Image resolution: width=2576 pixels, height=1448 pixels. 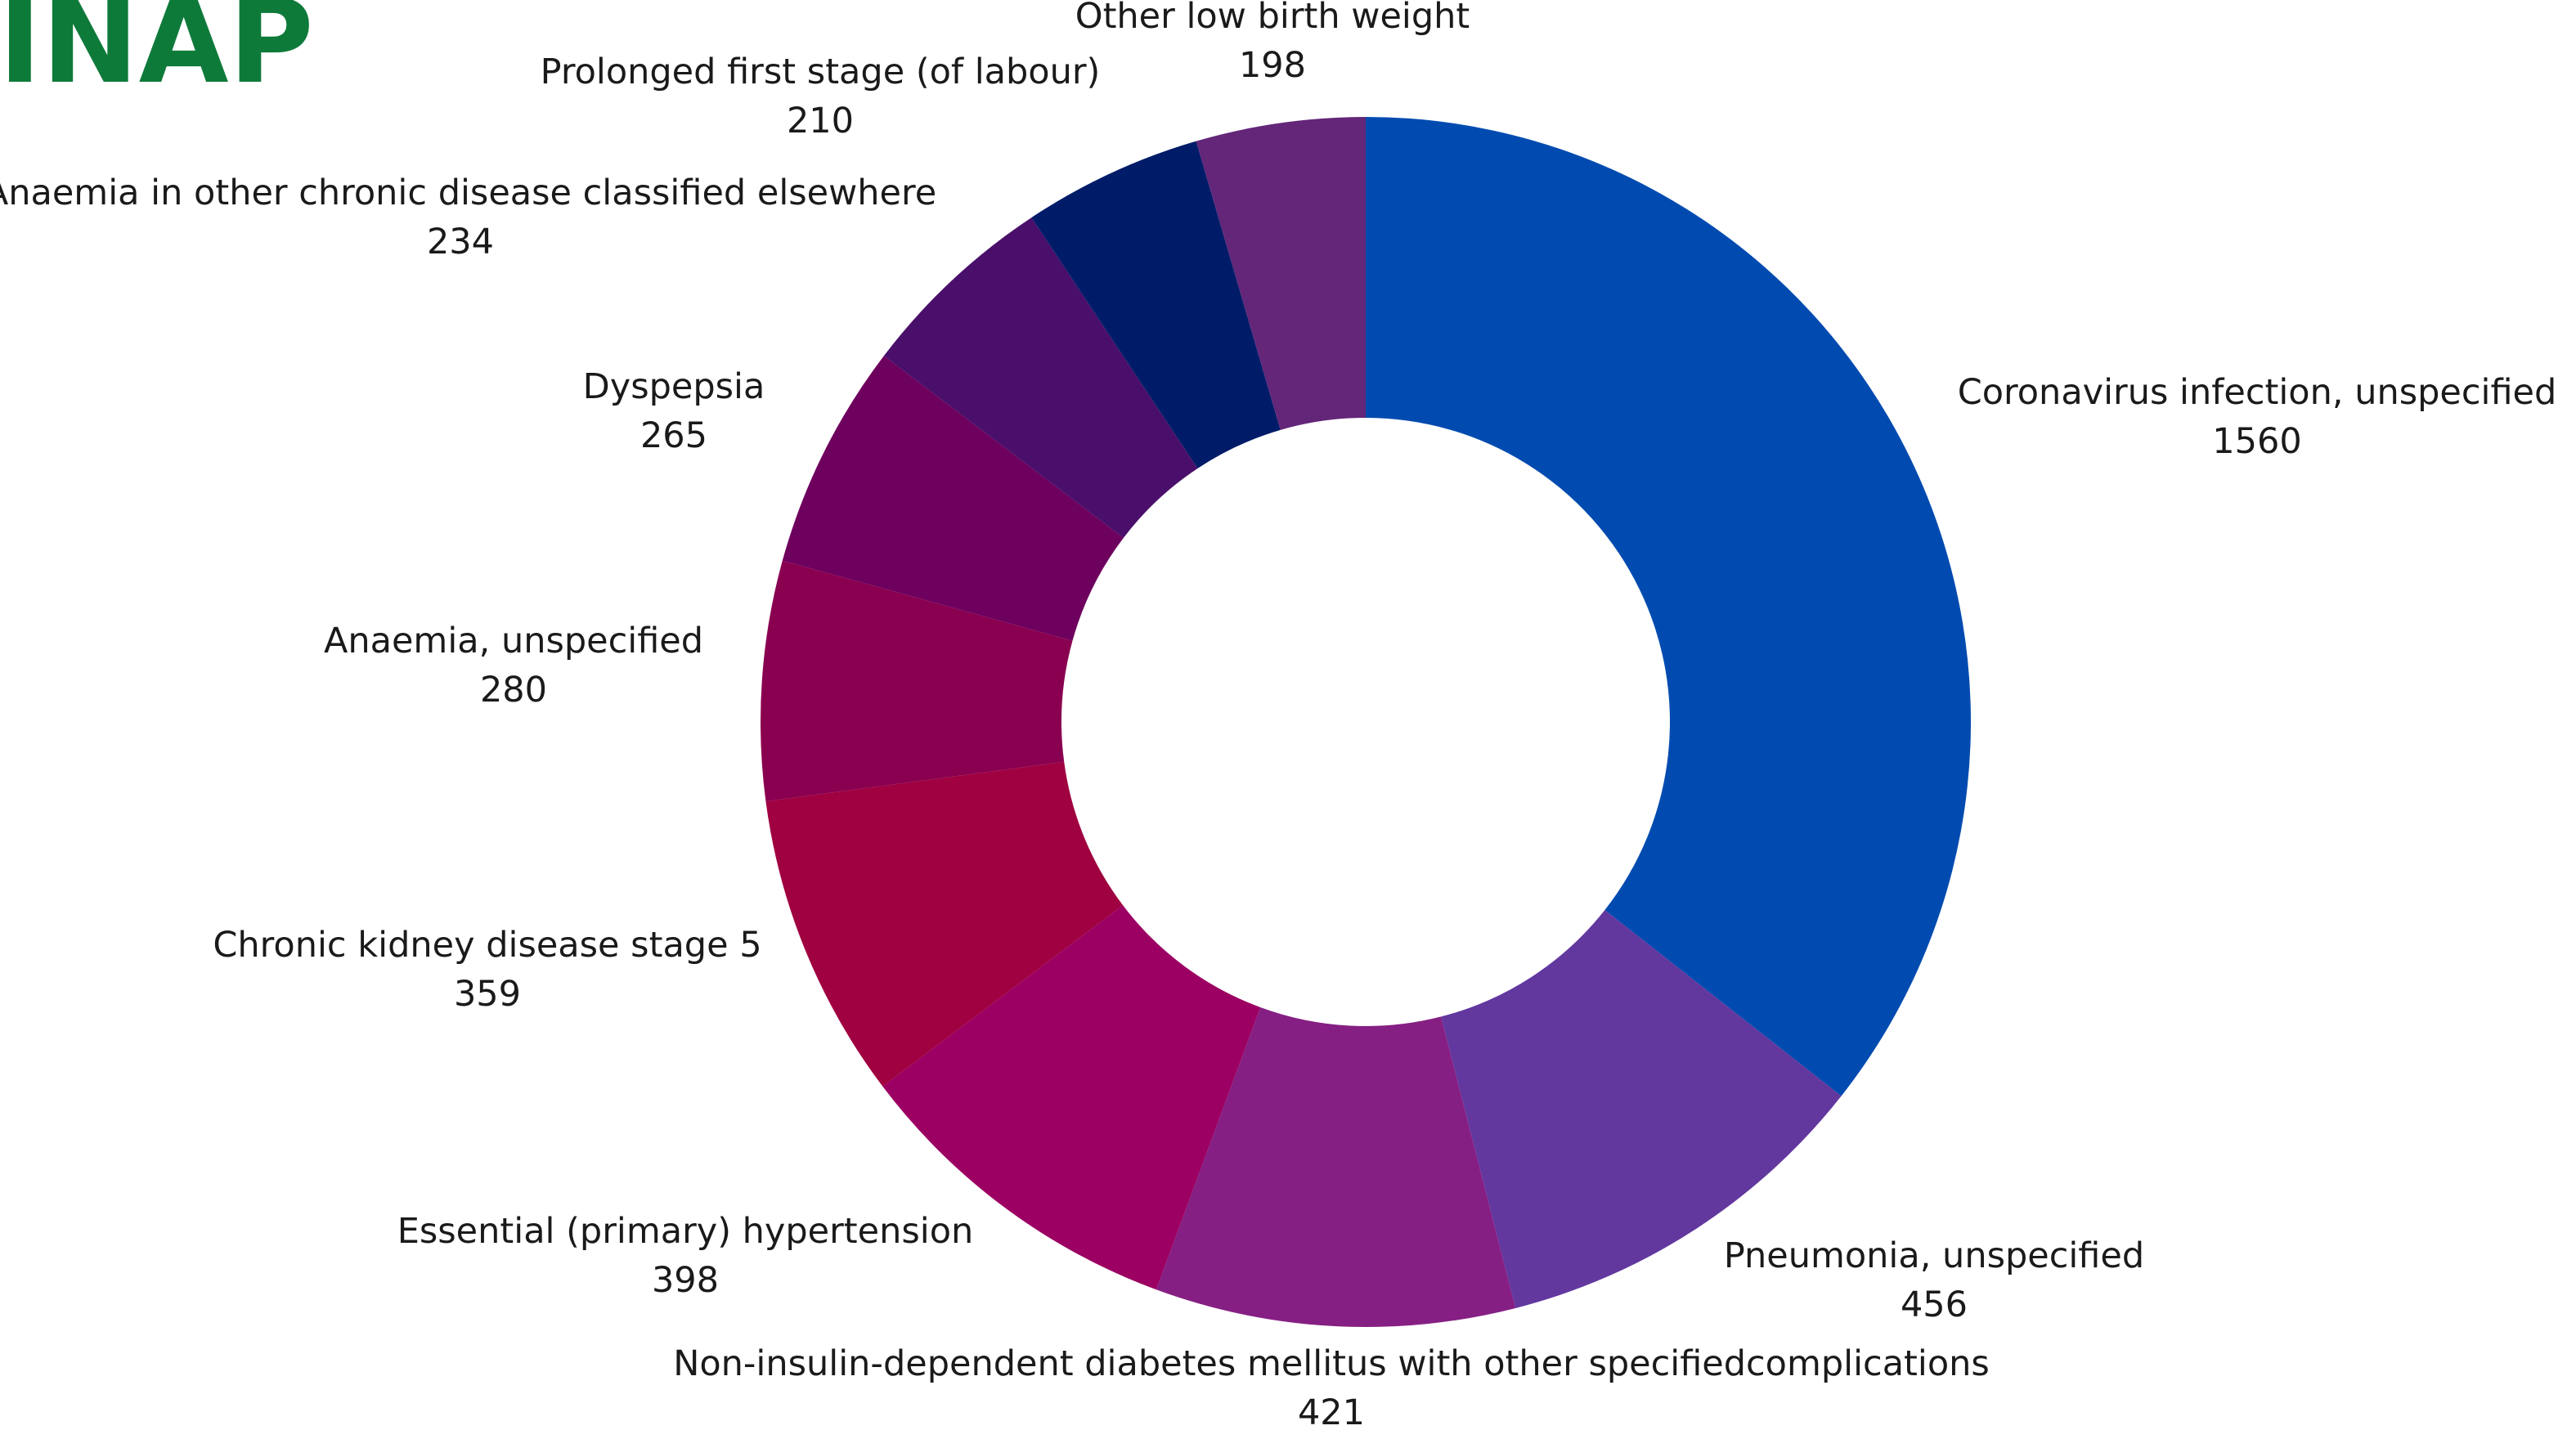 I want to click on slice-value: 280, so click(x=513, y=691).